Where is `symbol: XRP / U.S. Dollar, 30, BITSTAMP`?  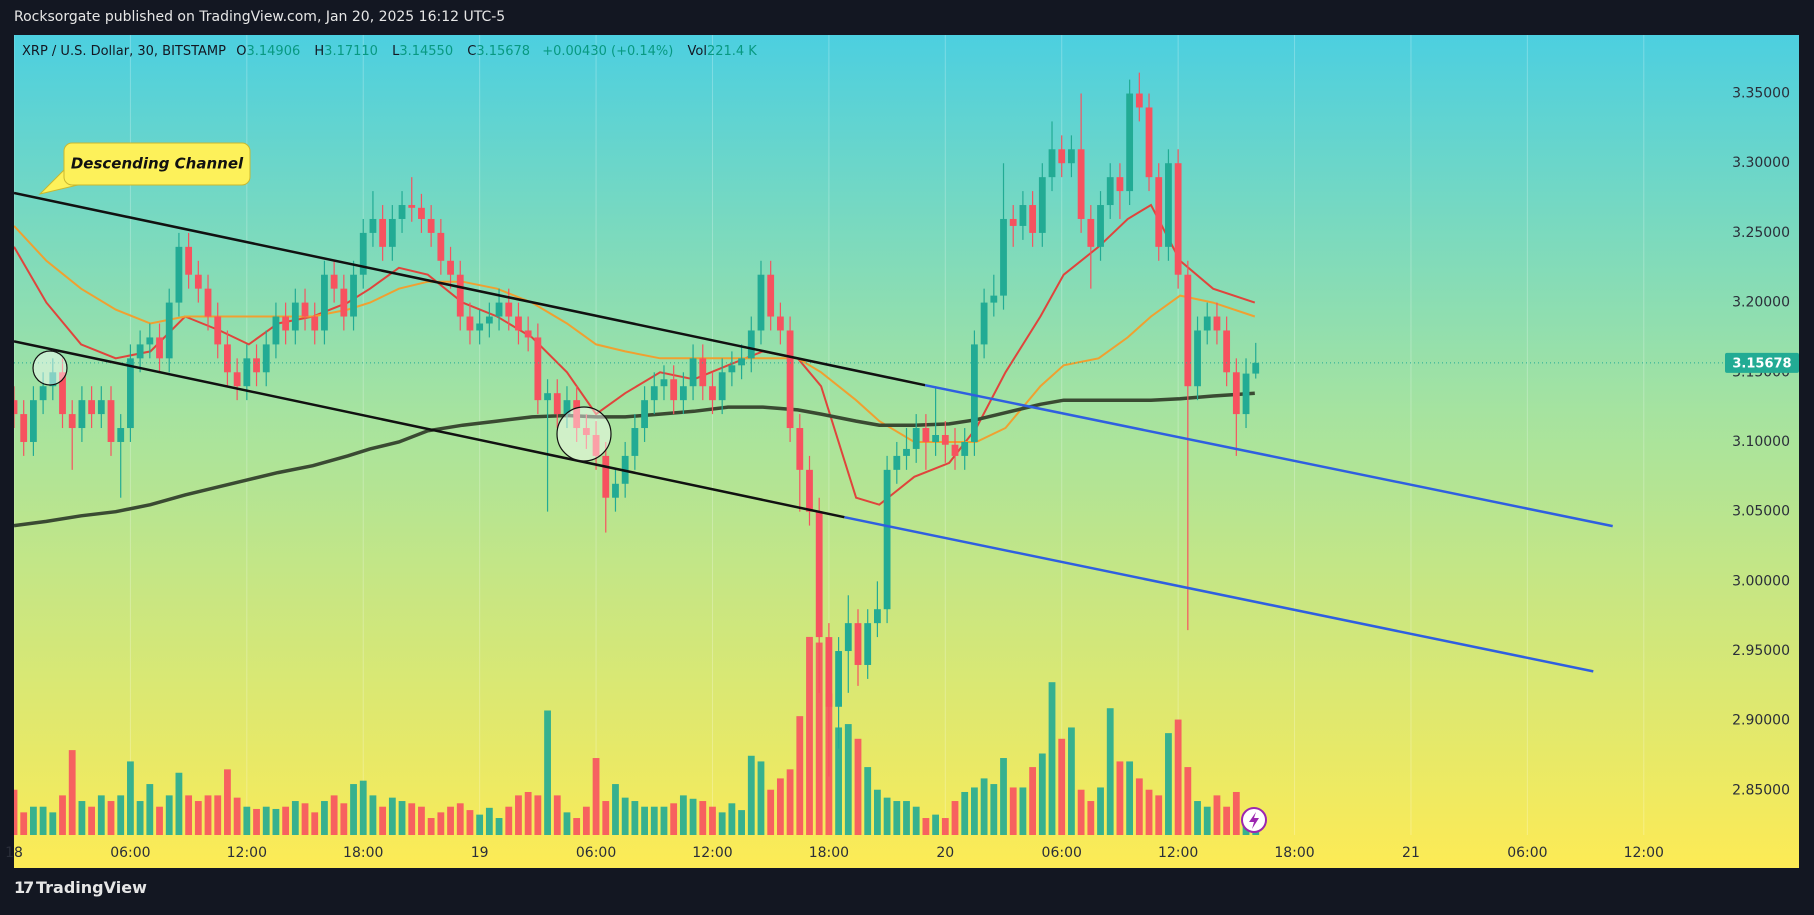 symbol: XRP / U.S. Dollar, 30, BITSTAMP is located at coordinates (124, 51).